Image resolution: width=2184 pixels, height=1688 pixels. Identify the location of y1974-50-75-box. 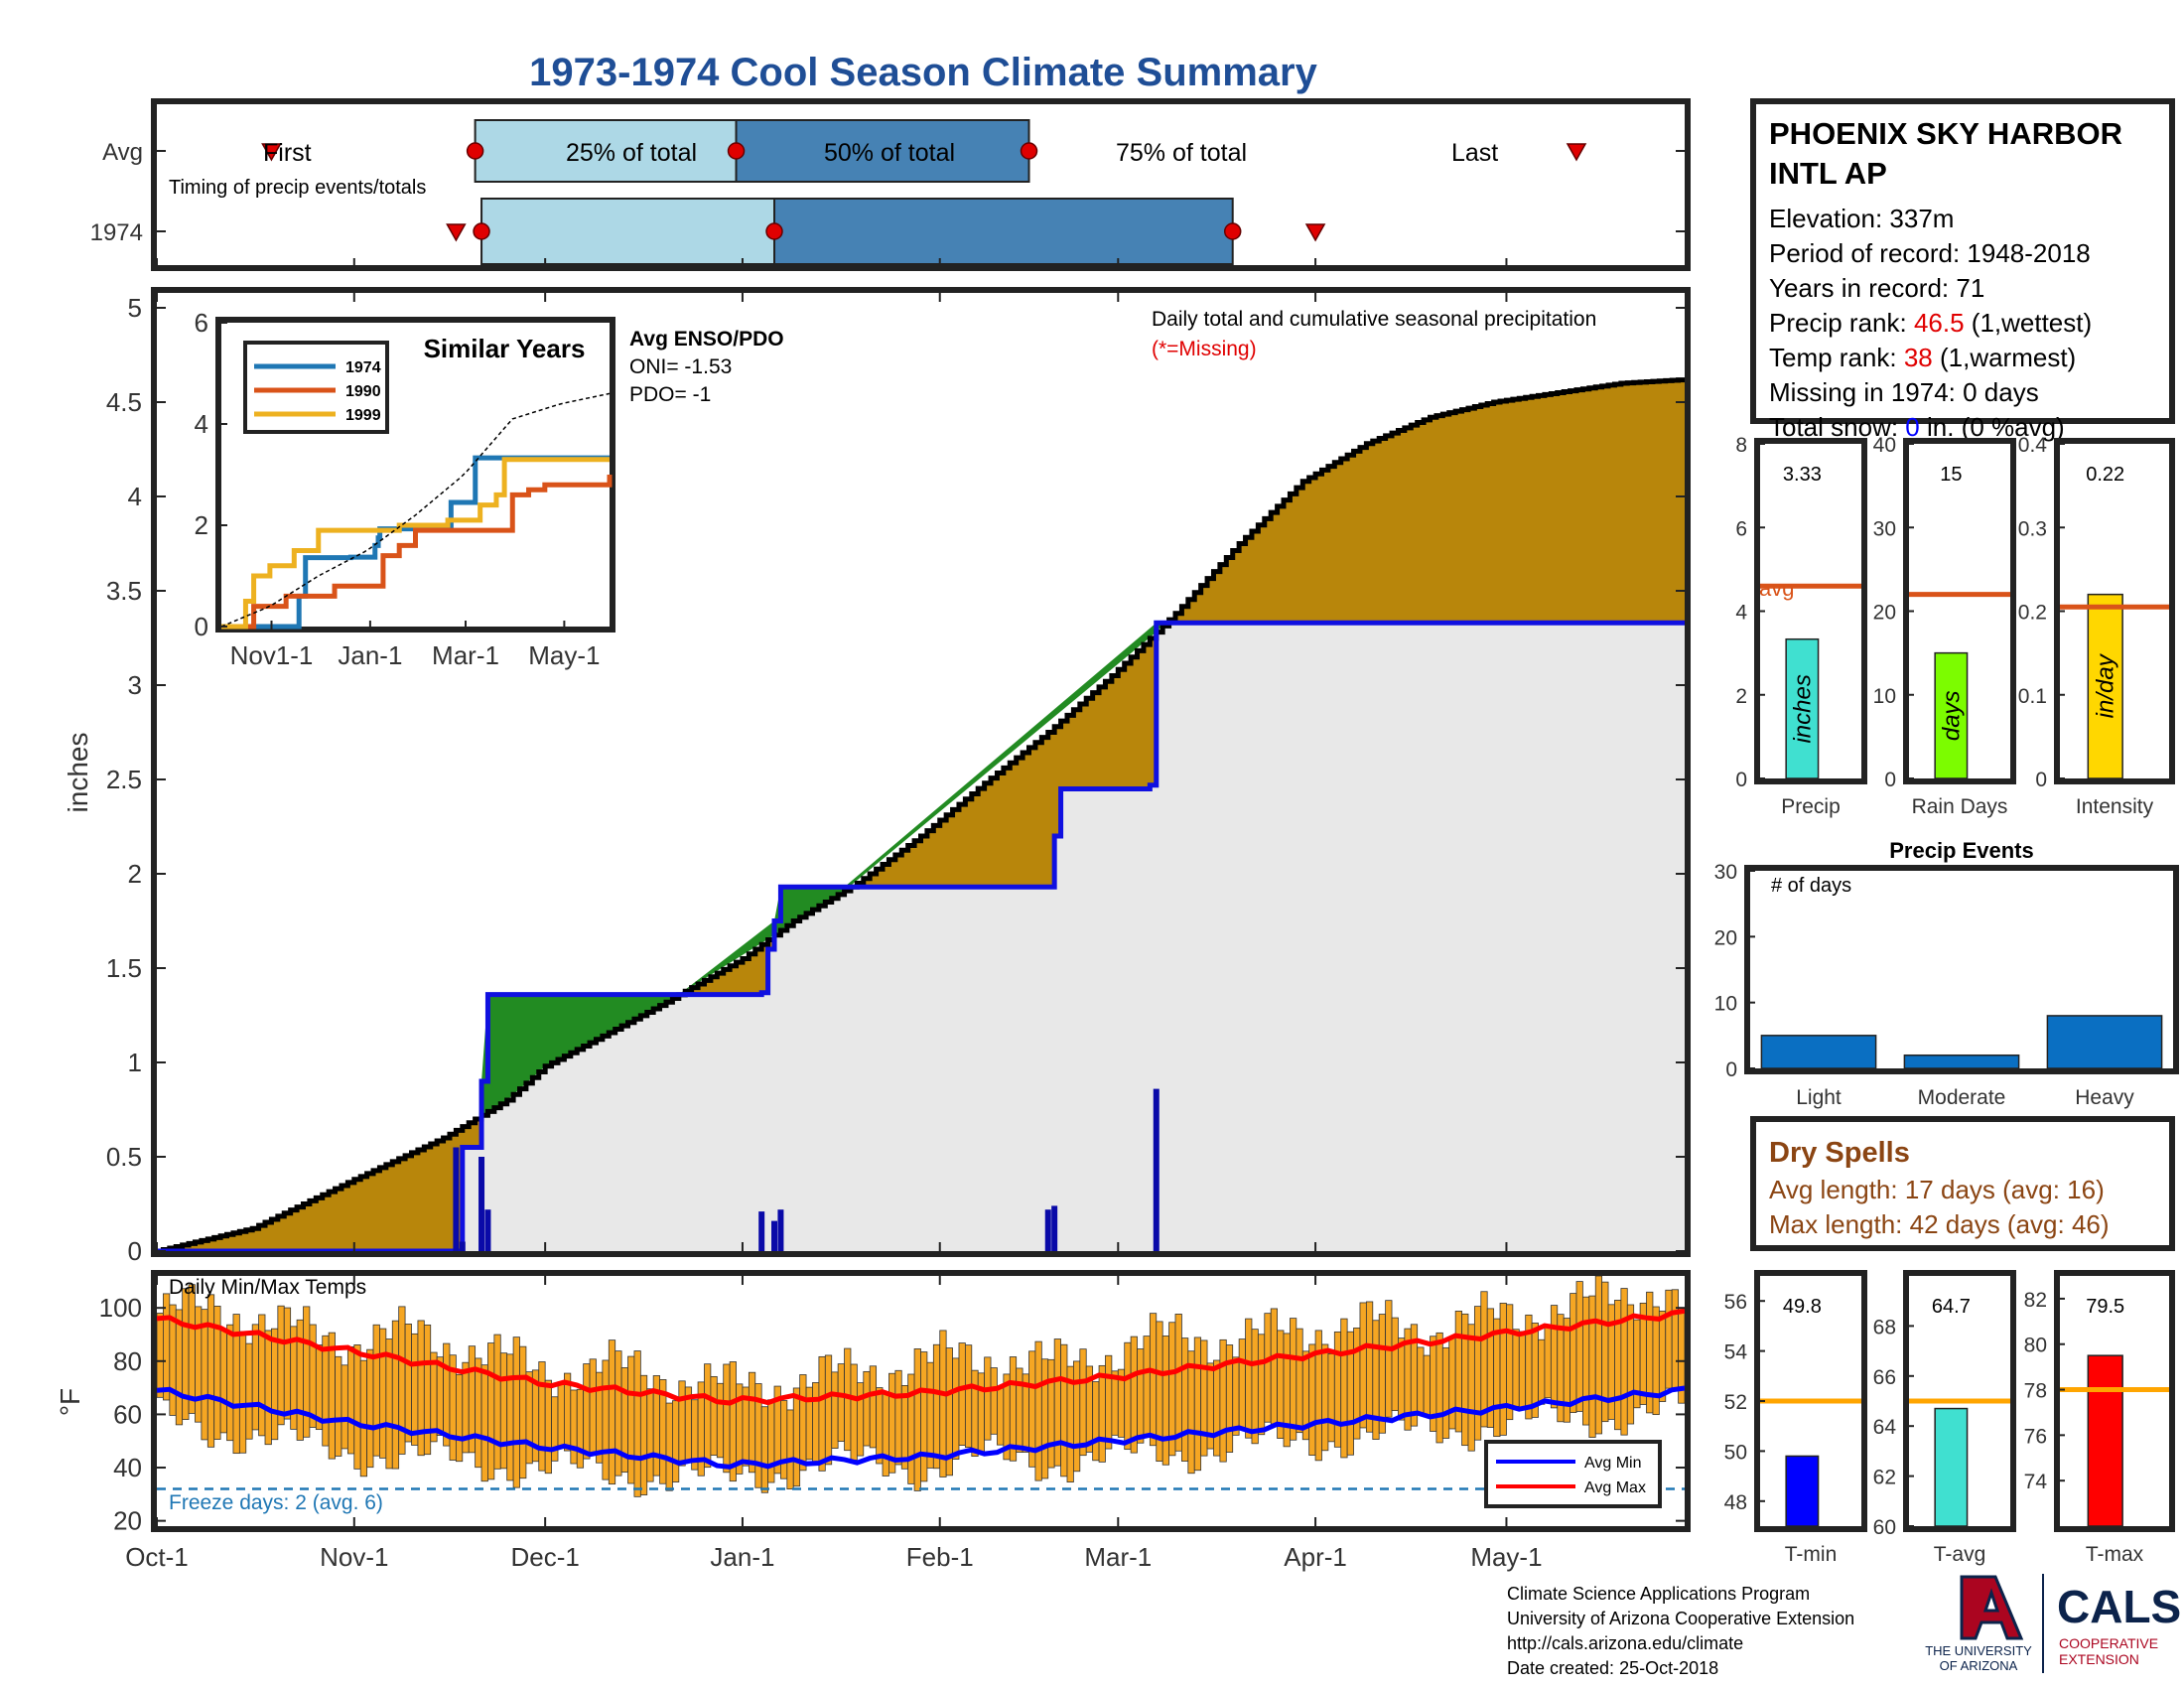
(1003, 231).